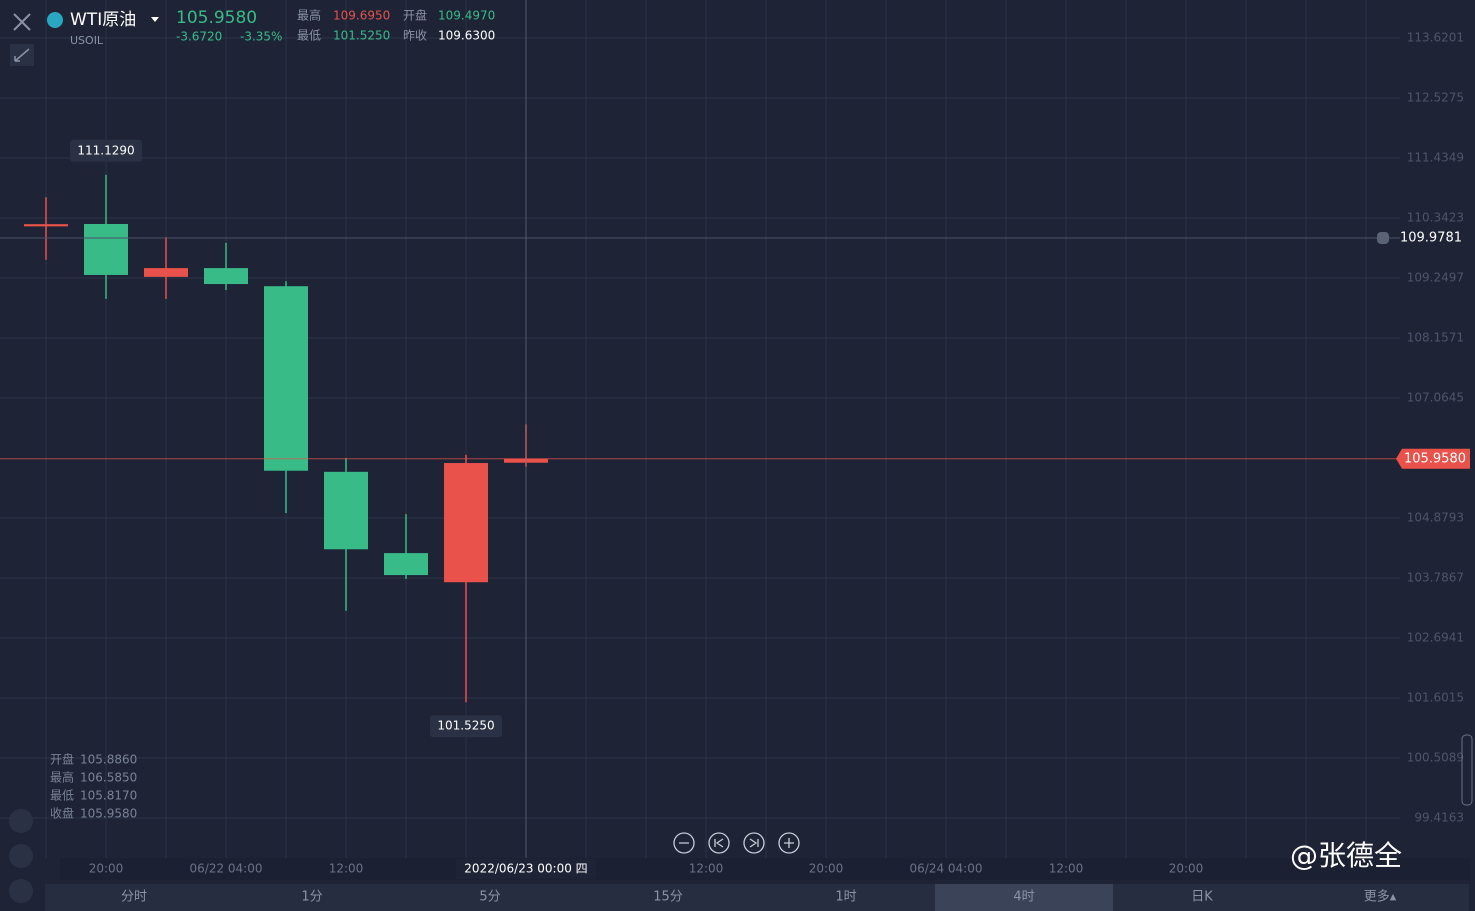 The height and width of the screenshot is (911, 1475). I want to click on timeframe-tab: 5分, so click(489, 897).